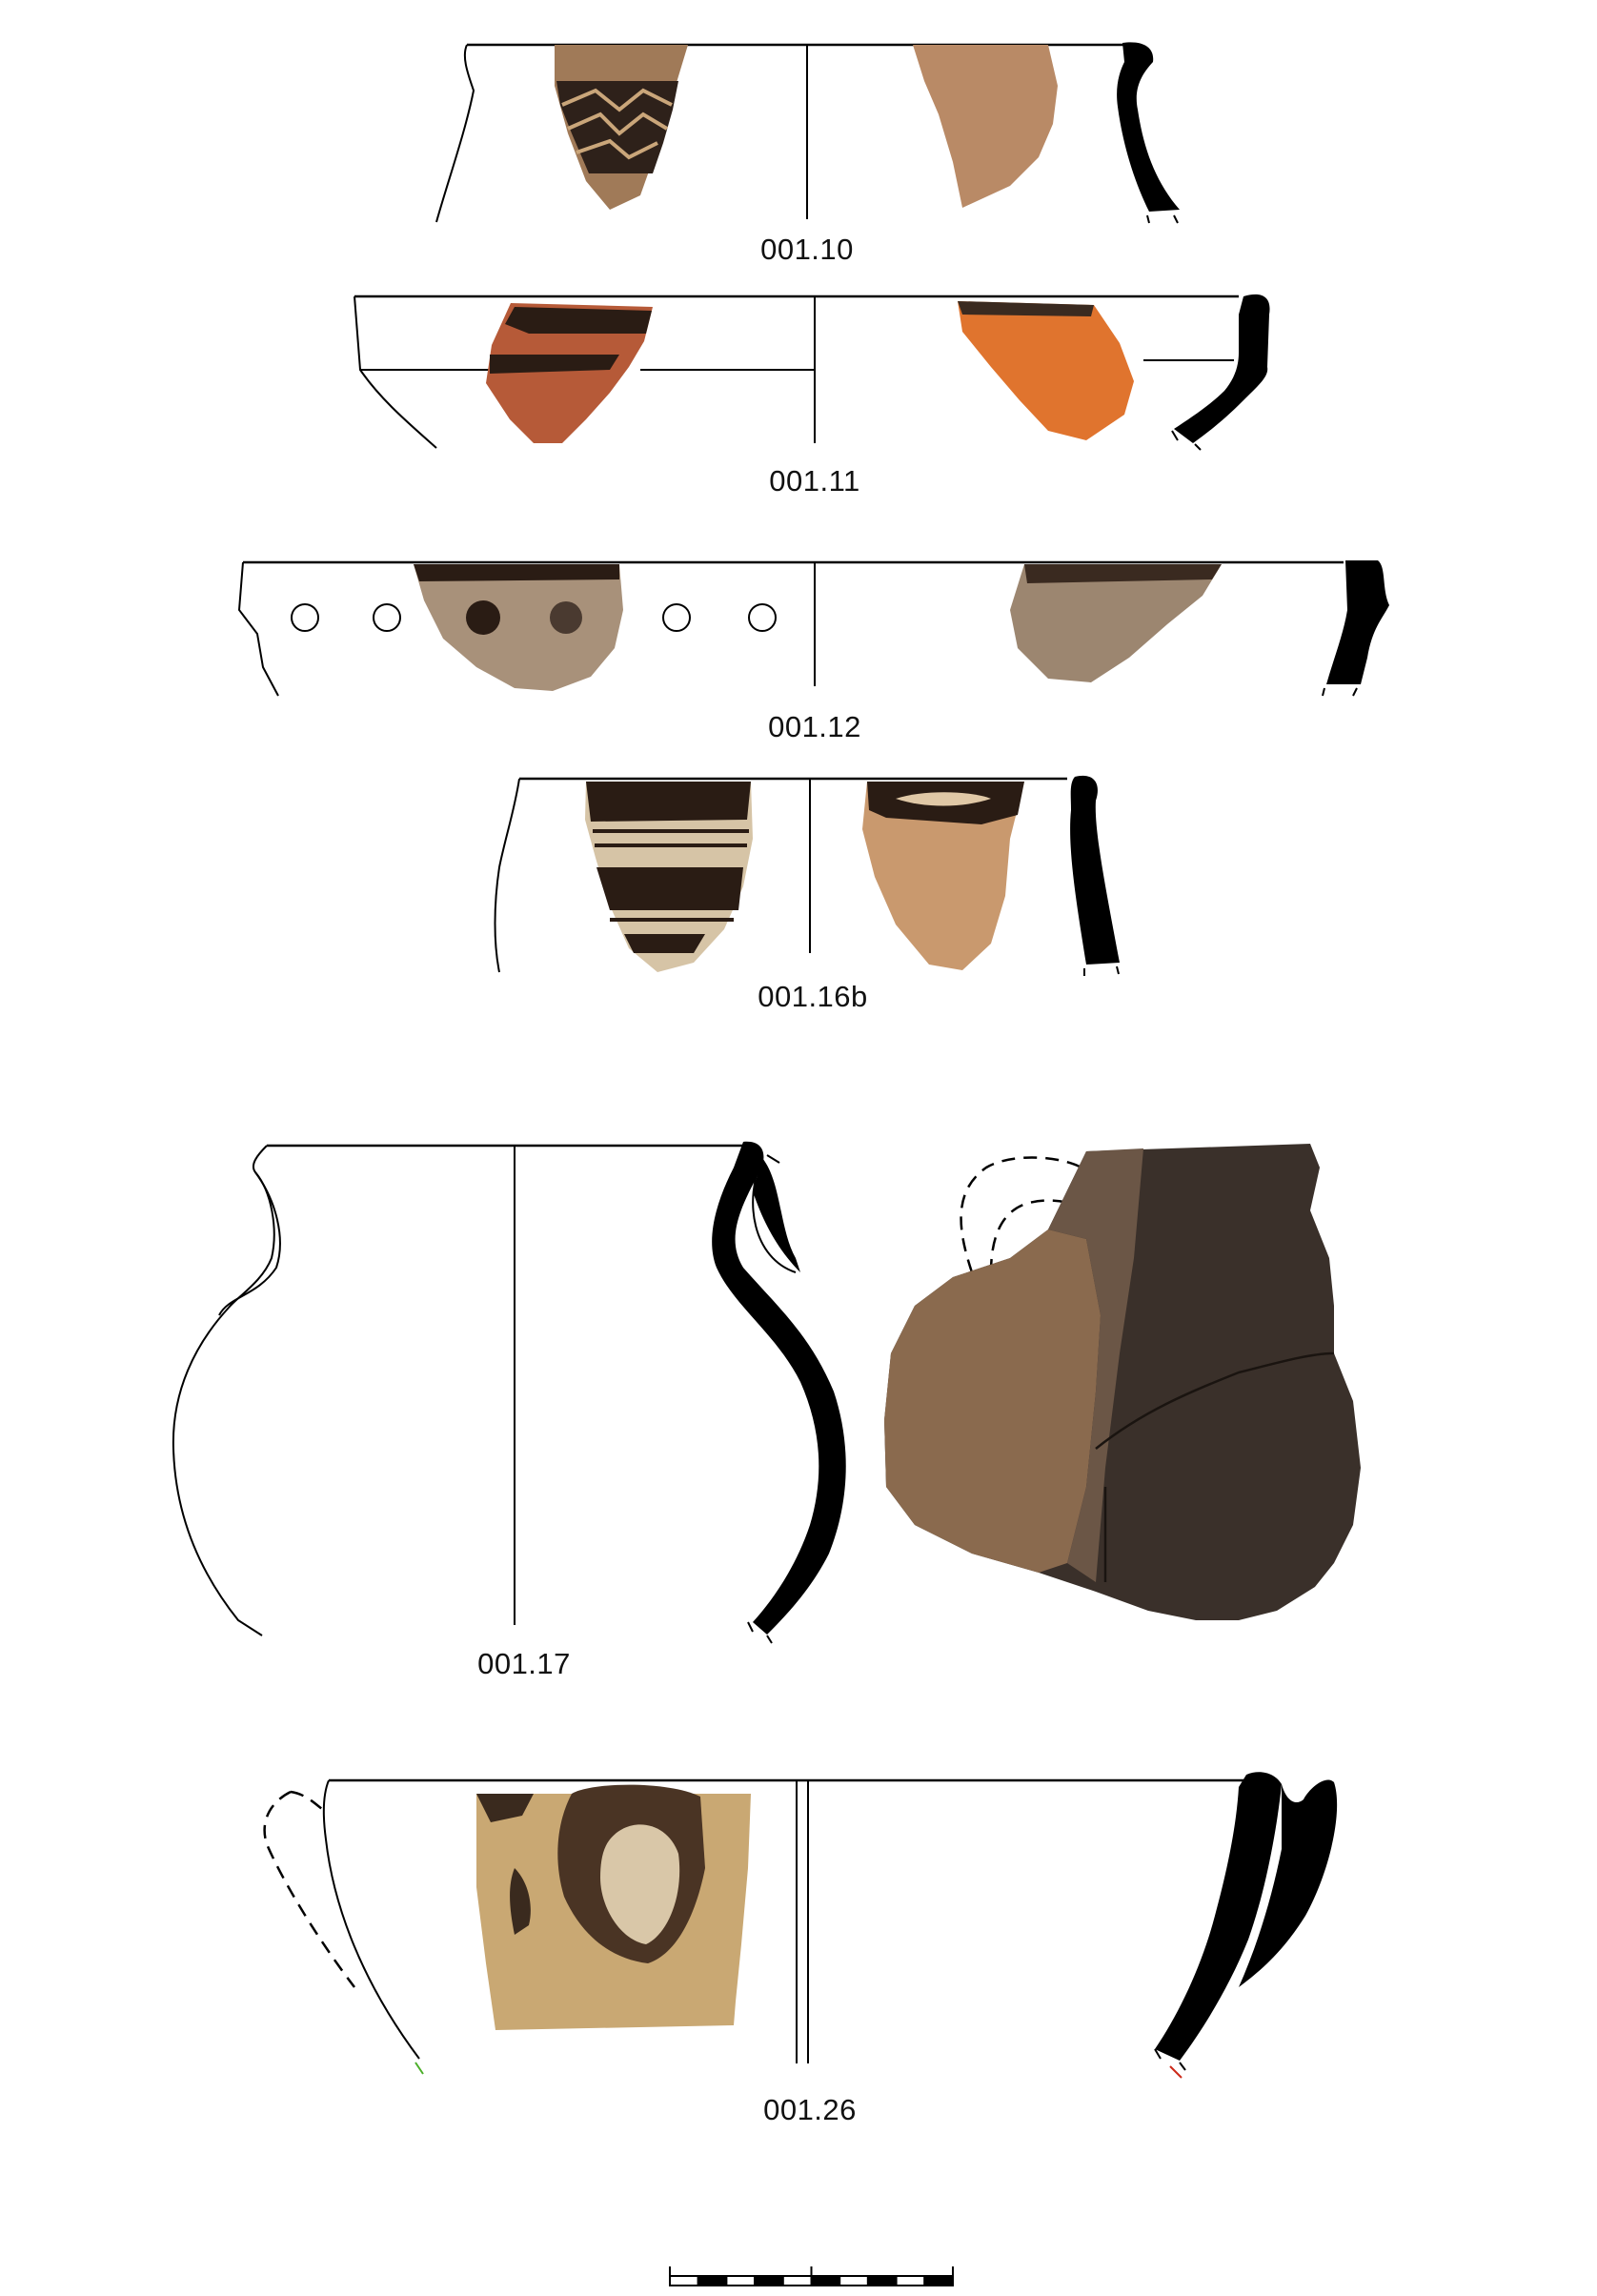  What do you see at coordinates (807, 249) in the screenshot?
I see `catalogue-label-001-10: 001.10` at bounding box center [807, 249].